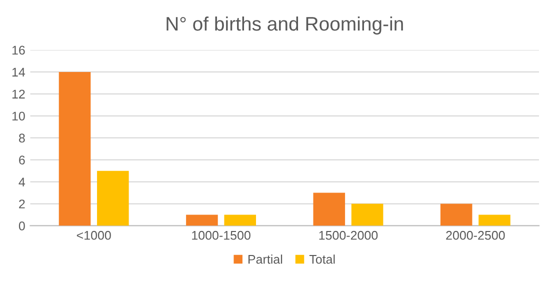 This screenshot has height=303, width=550. What do you see at coordinates (18, 116) in the screenshot?
I see `y-tick-label: 10` at bounding box center [18, 116].